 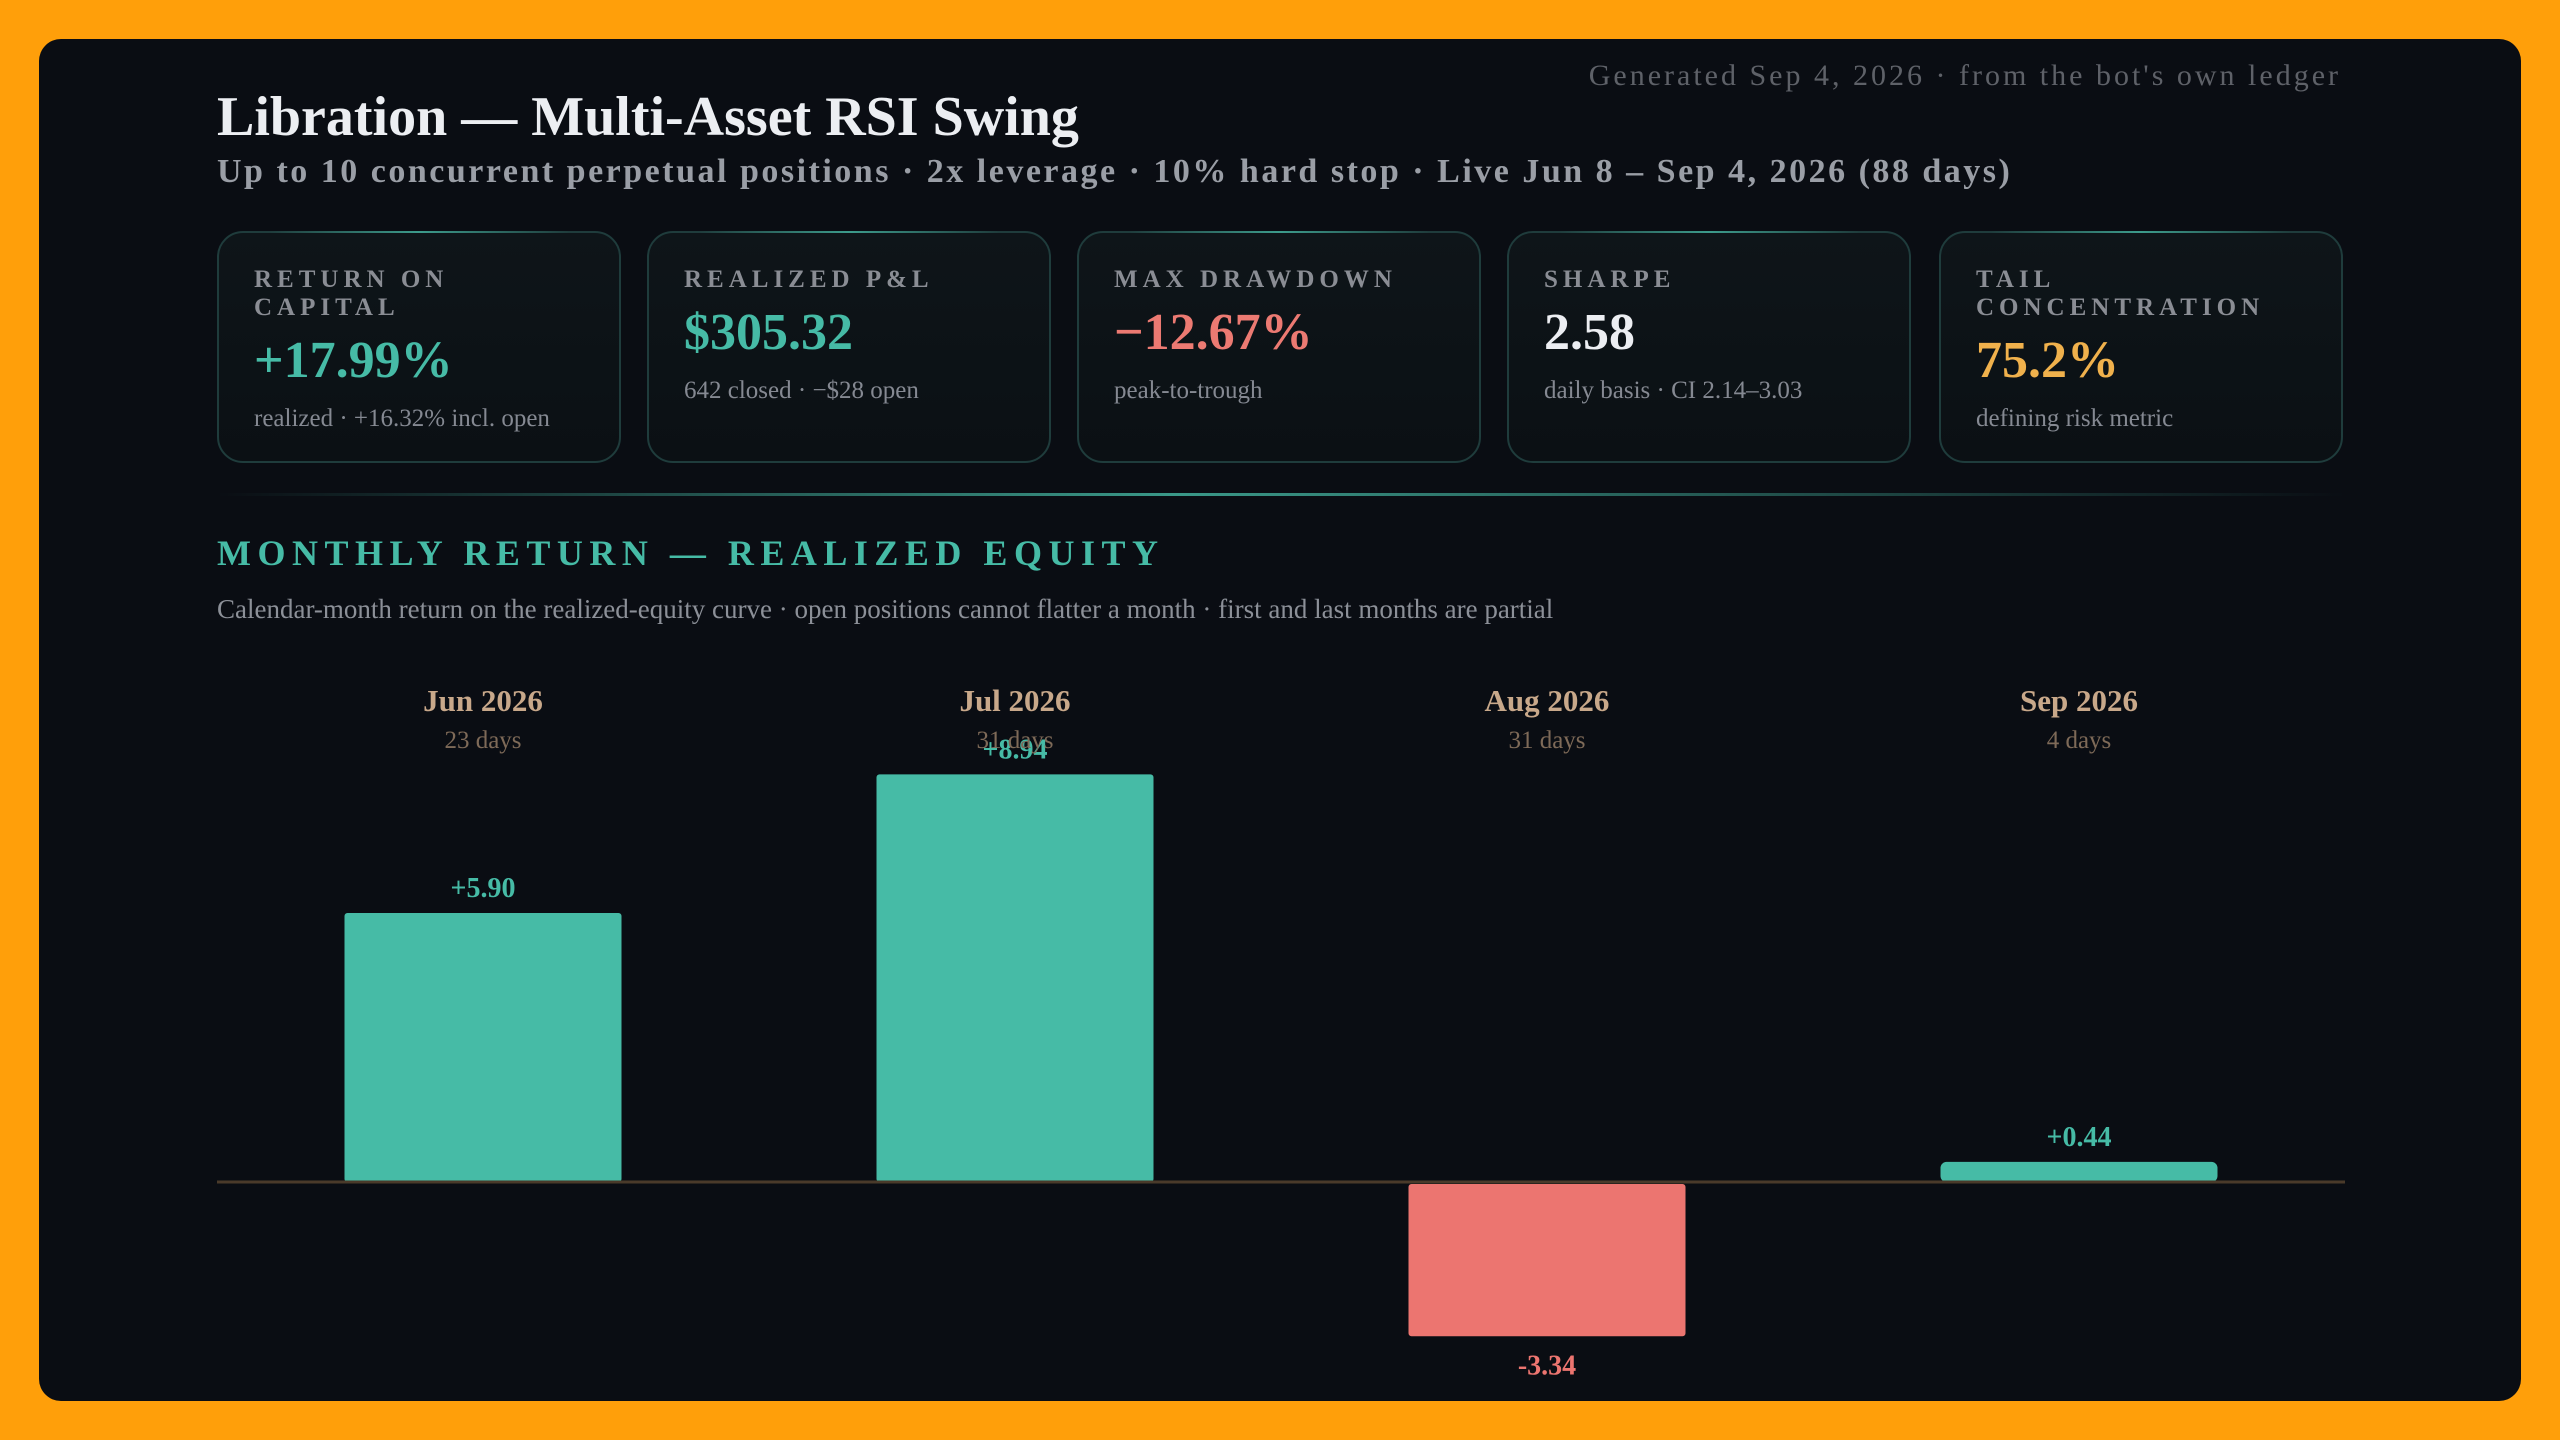 I want to click on category-label: Jul 2026, so click(x=1014, y=700).